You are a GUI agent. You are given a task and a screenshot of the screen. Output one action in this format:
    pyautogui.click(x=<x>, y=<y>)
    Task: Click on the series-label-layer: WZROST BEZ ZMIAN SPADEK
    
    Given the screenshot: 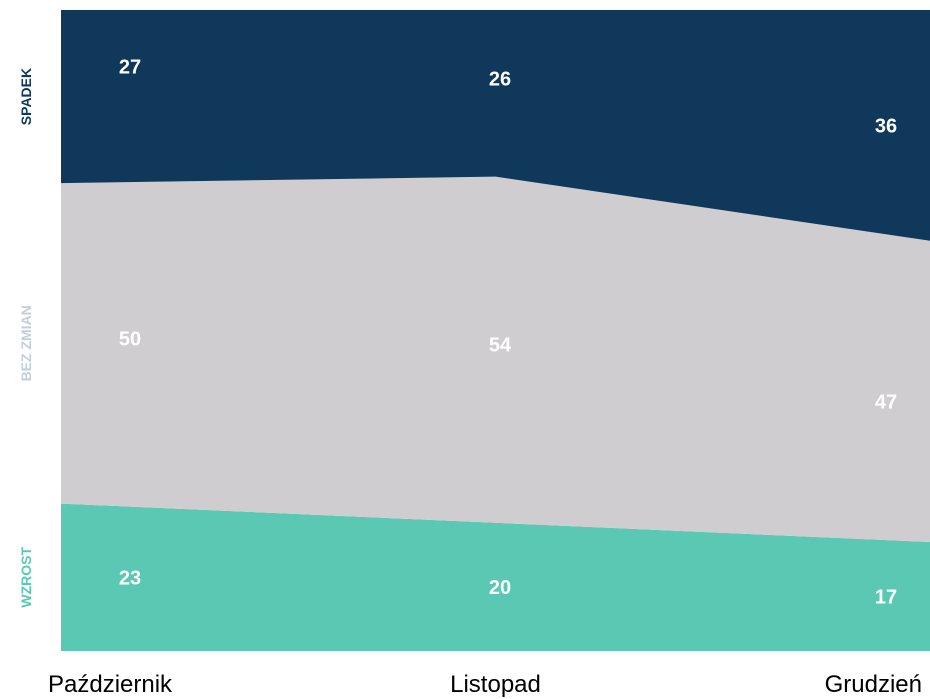 What is the action you would take?
    pyautogui.click(x=26, y=338)
    